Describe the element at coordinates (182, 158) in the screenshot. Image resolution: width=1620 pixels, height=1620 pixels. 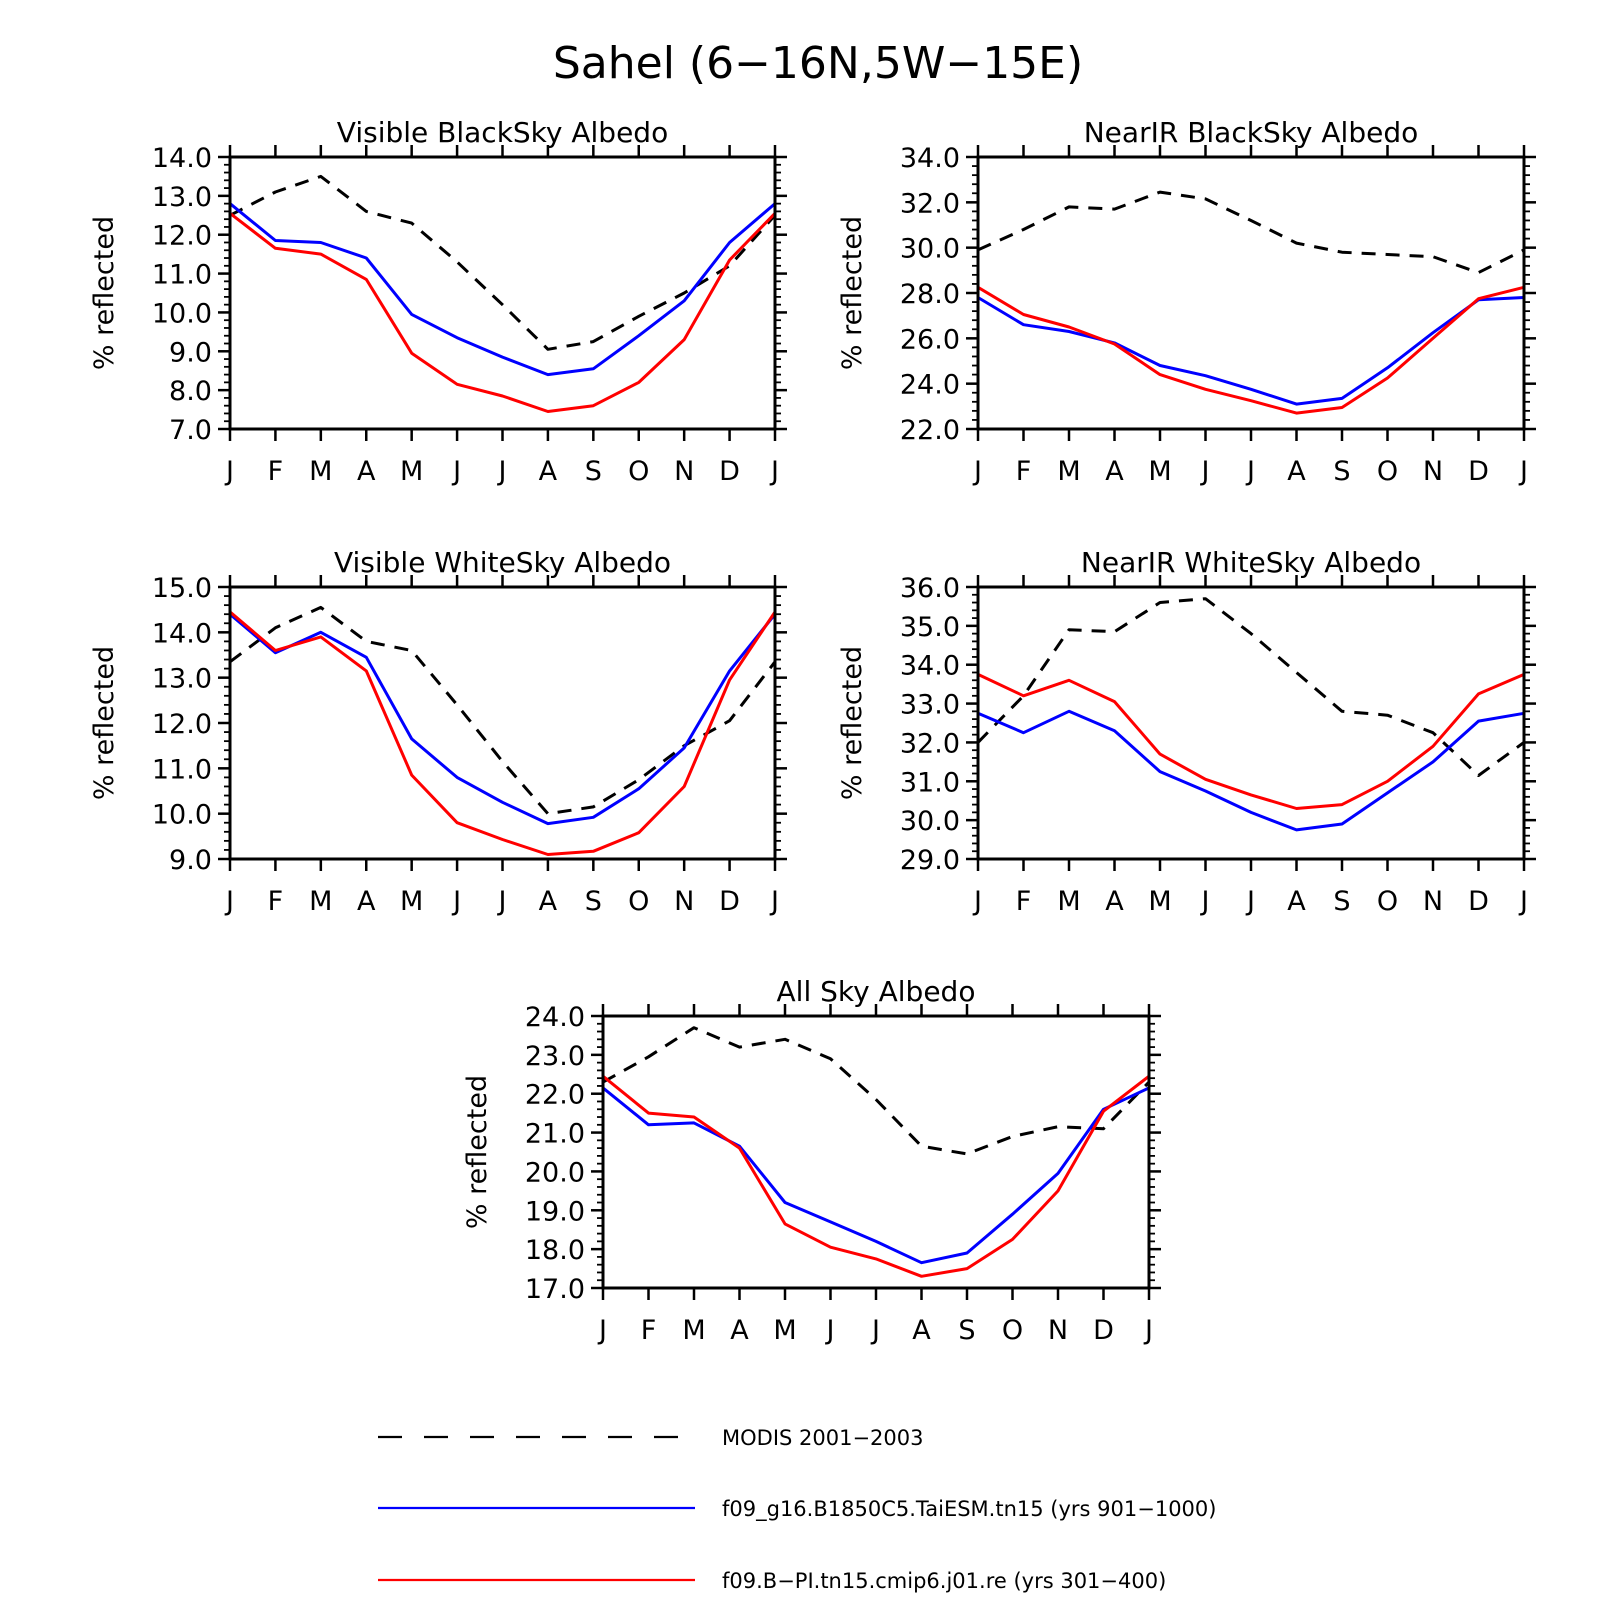
I see `y-tick-label: 14.0` at that location.